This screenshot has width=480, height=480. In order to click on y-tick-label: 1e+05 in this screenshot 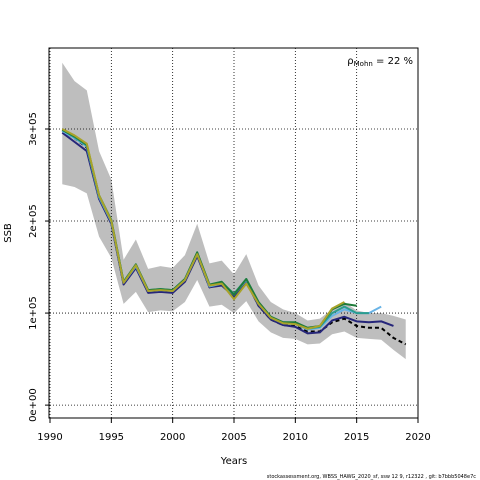, I will do `click(33, 313)`.